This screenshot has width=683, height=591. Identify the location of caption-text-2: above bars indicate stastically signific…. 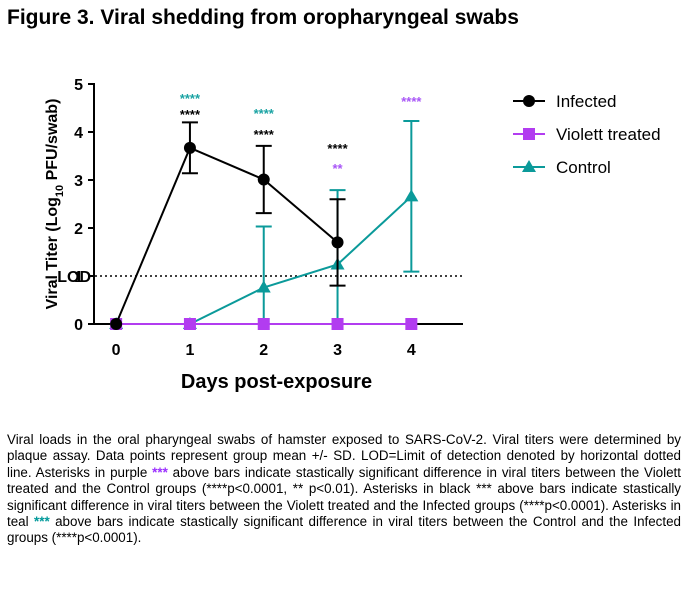
(344, 497).